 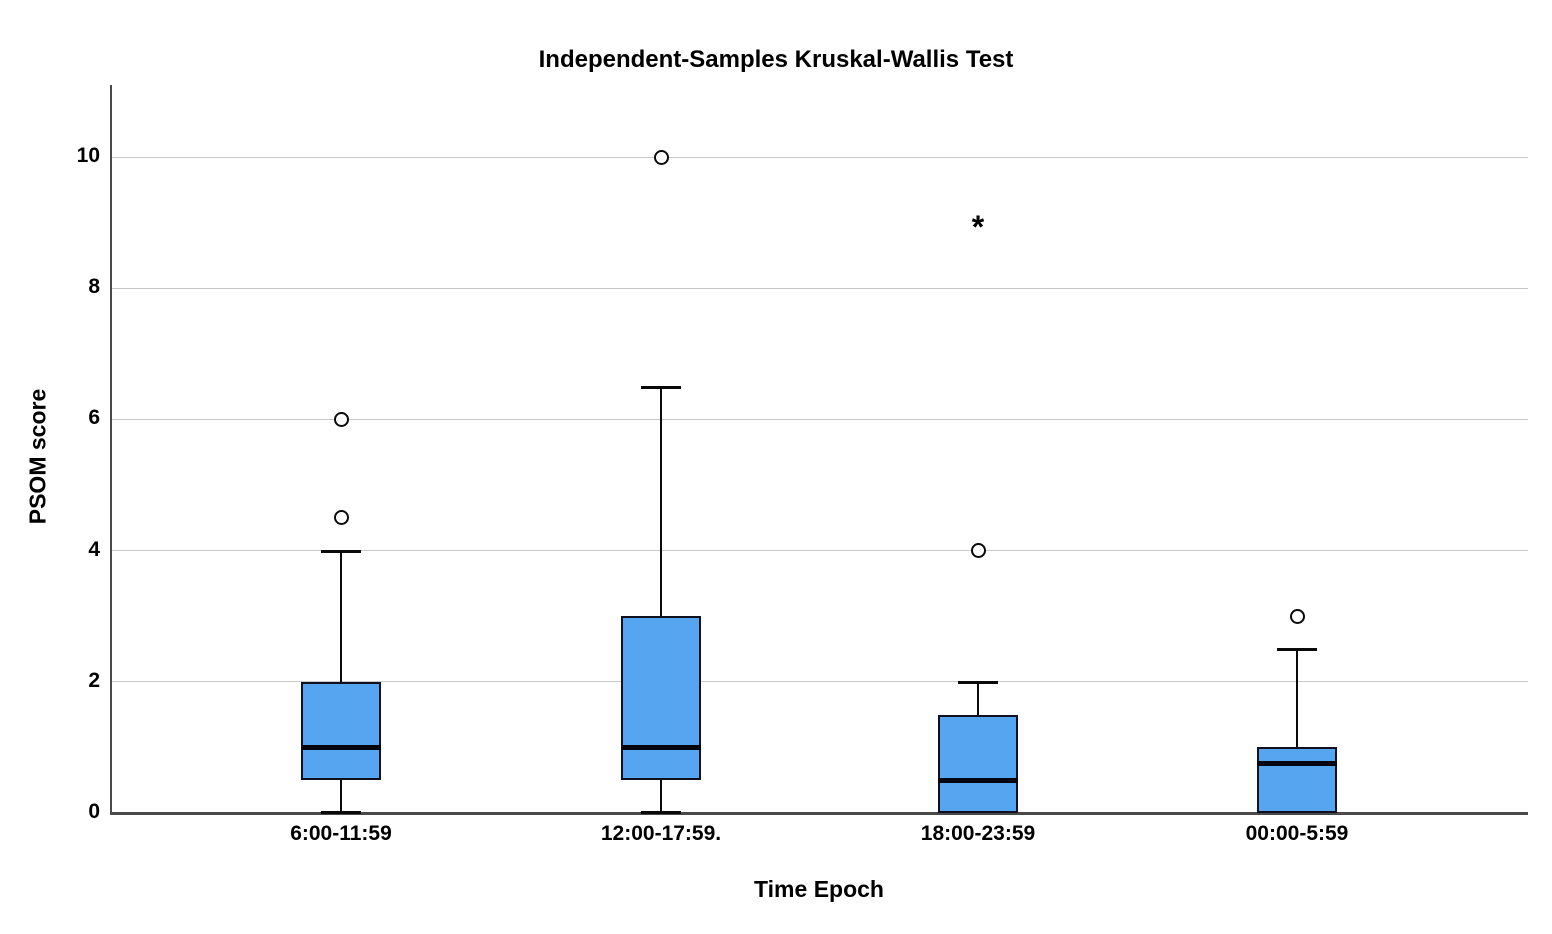 What do you see at coordinates (978, 226) in the screenshot?
I see `extreme-asterisk: *` at bounding box center [978, 226].